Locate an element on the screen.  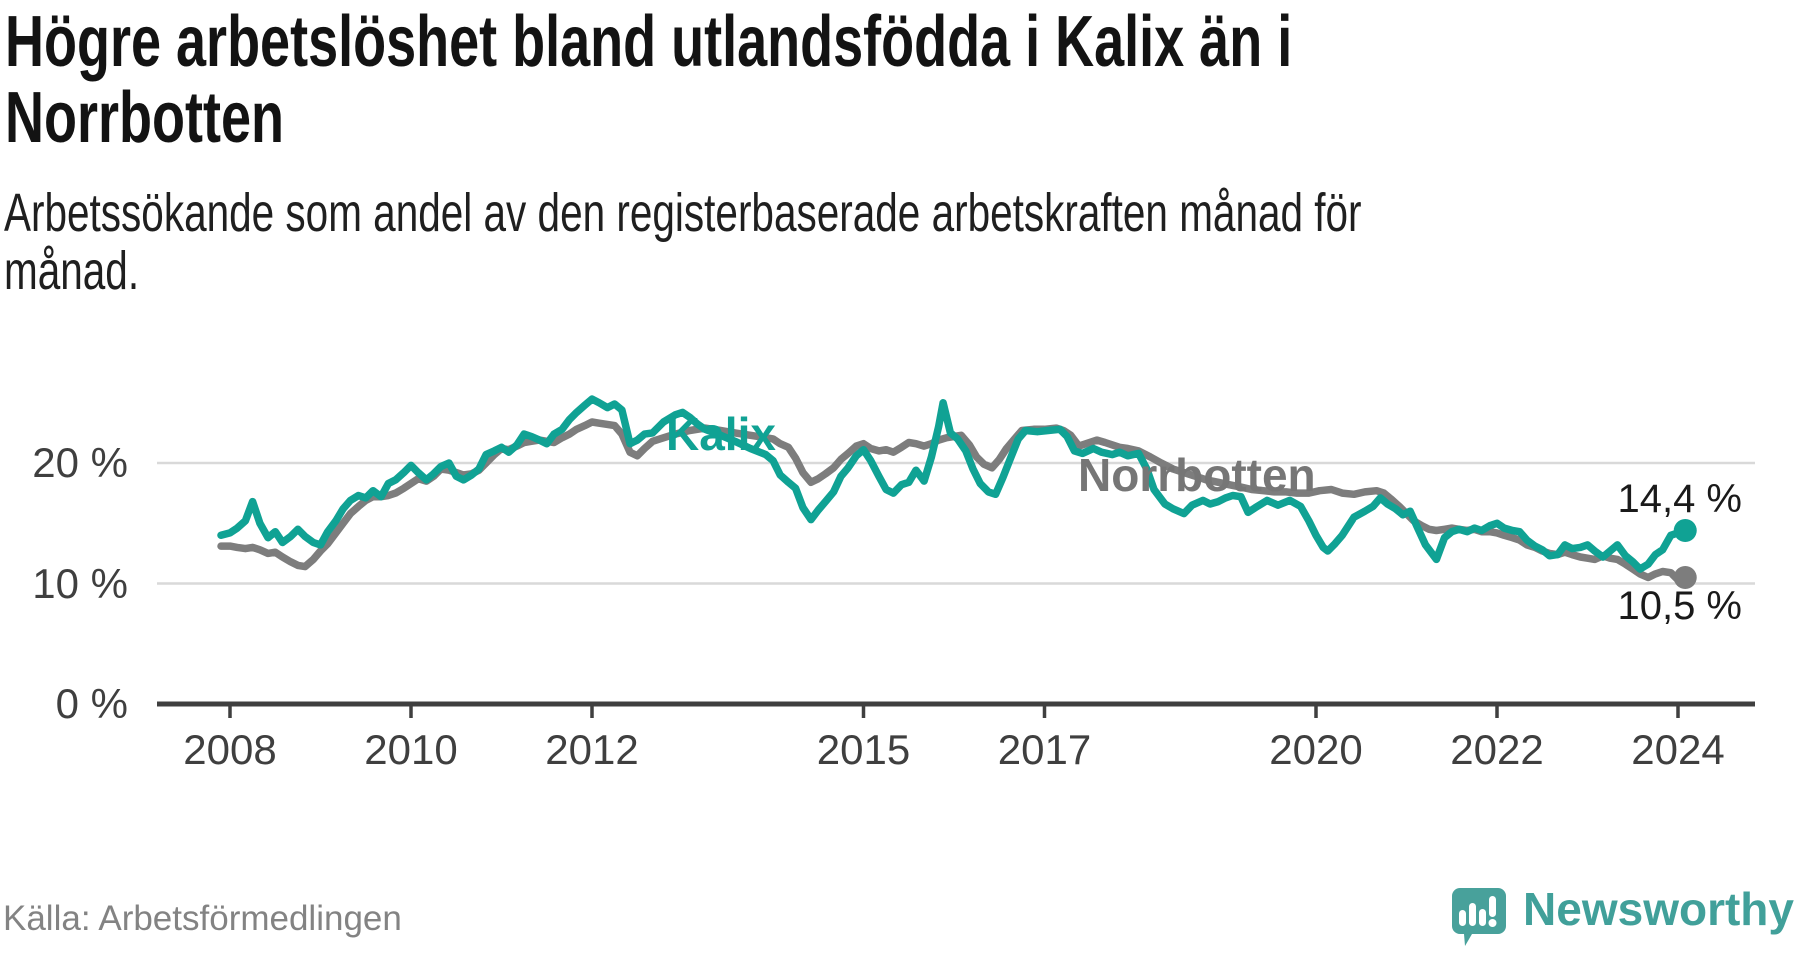
series-label-norrbotten: Norrbotten is located at coordinates (1197, 475).